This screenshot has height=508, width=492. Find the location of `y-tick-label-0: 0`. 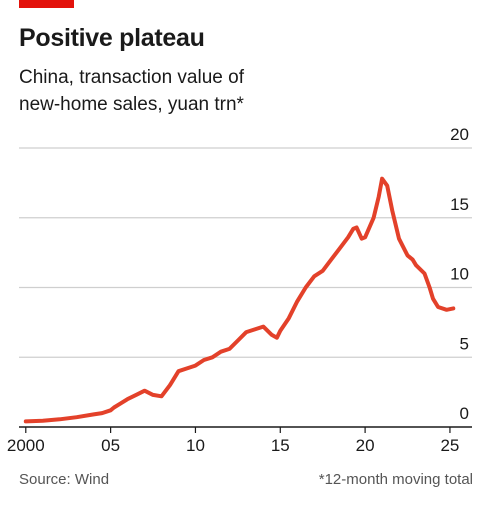

y-tick-label-0: 0 is located at coordinates (464, 413).